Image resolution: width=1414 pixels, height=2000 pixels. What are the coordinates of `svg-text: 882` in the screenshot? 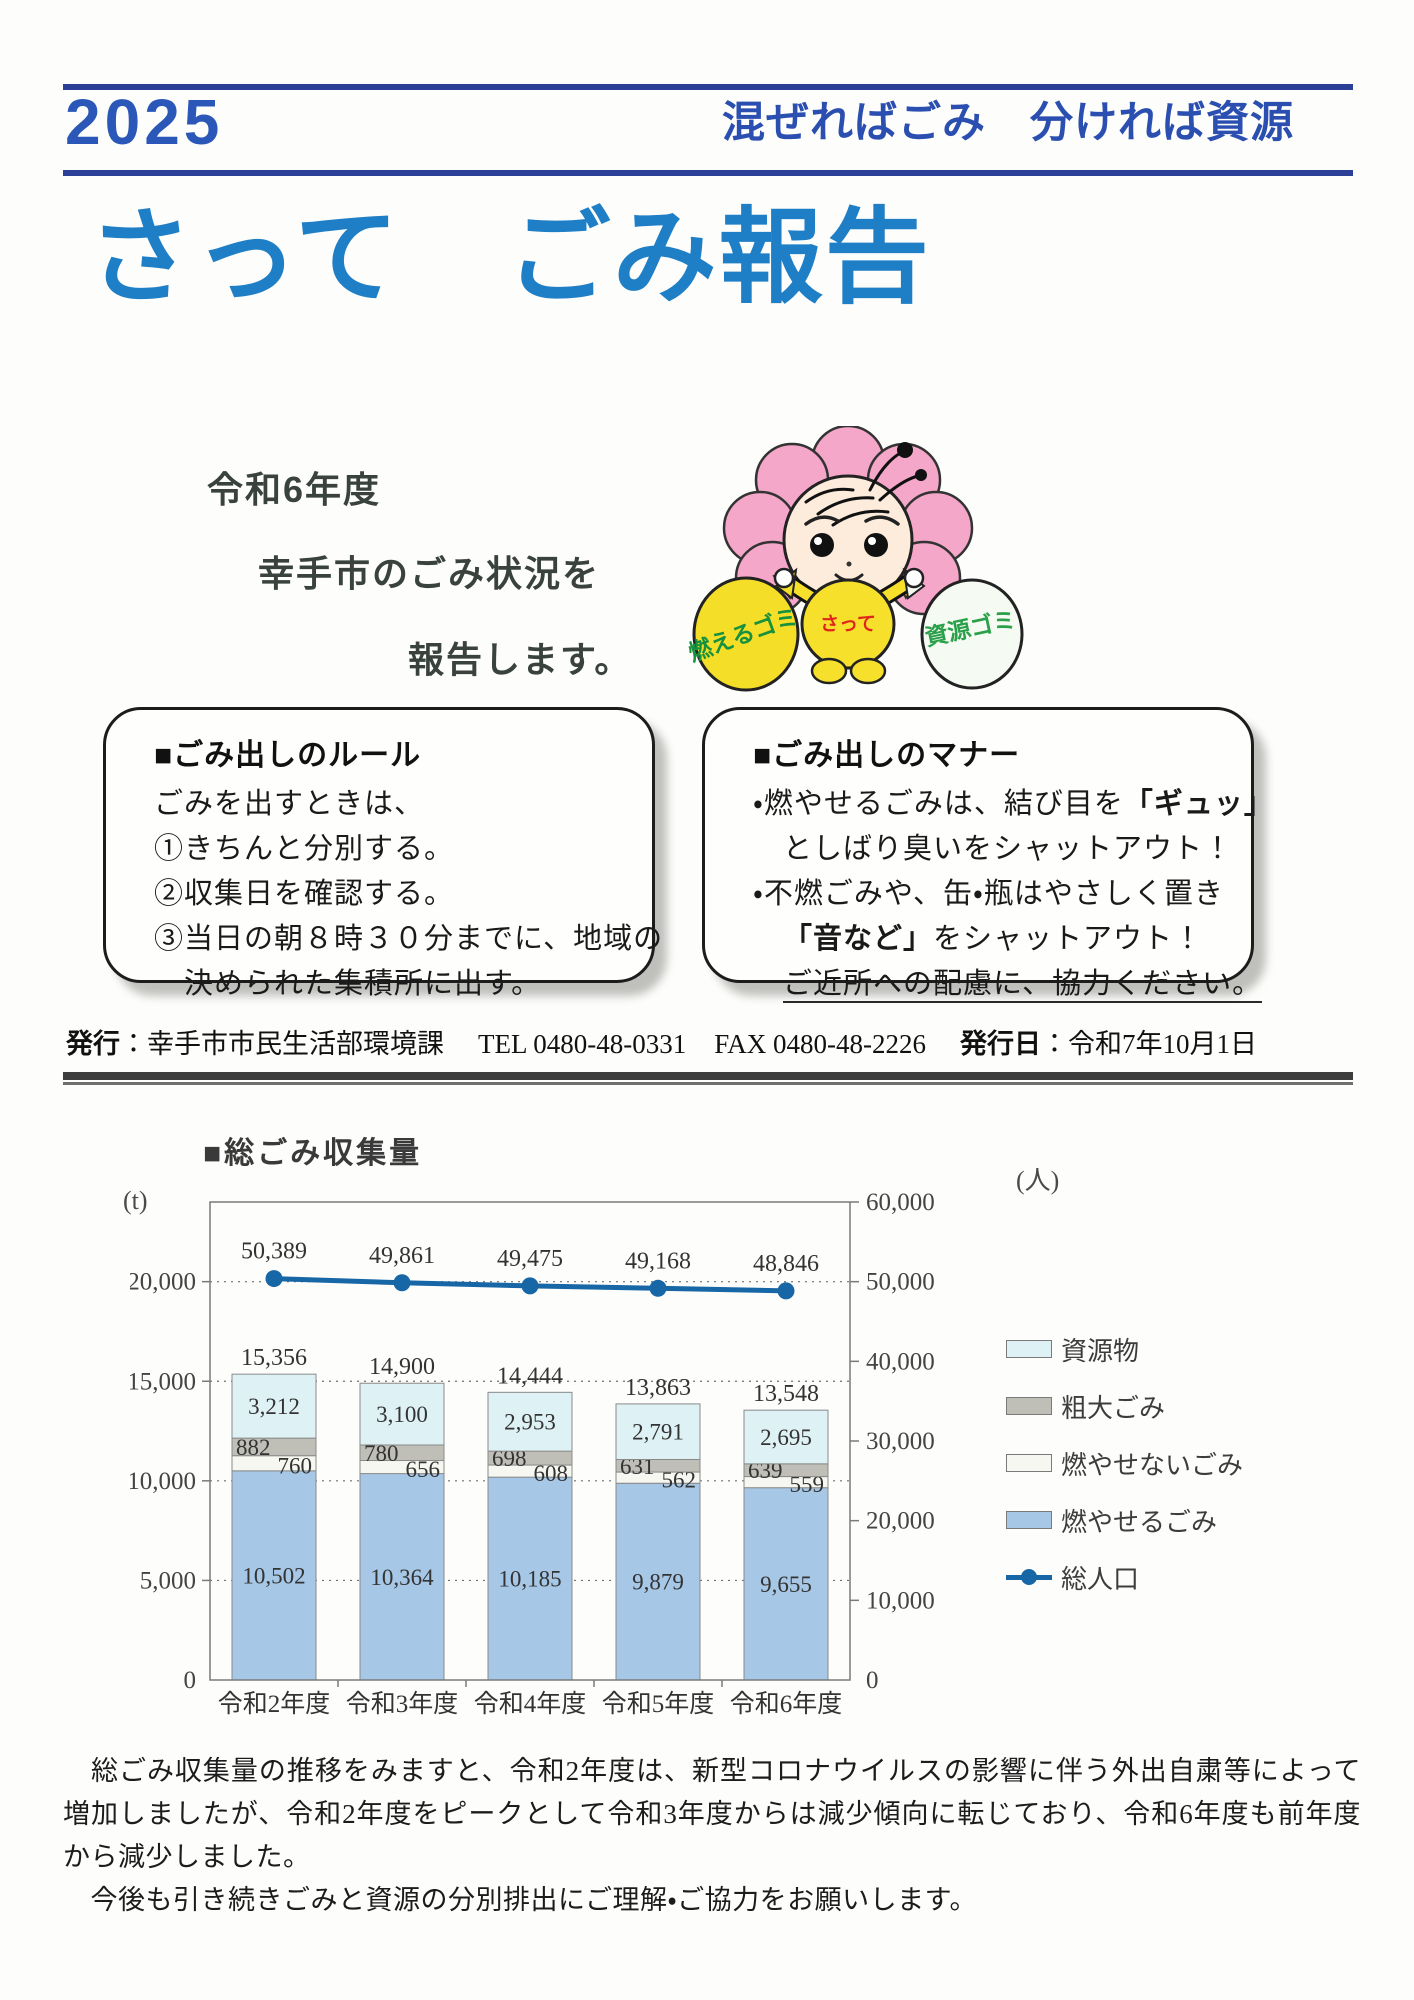 It's located at (253, 1447).